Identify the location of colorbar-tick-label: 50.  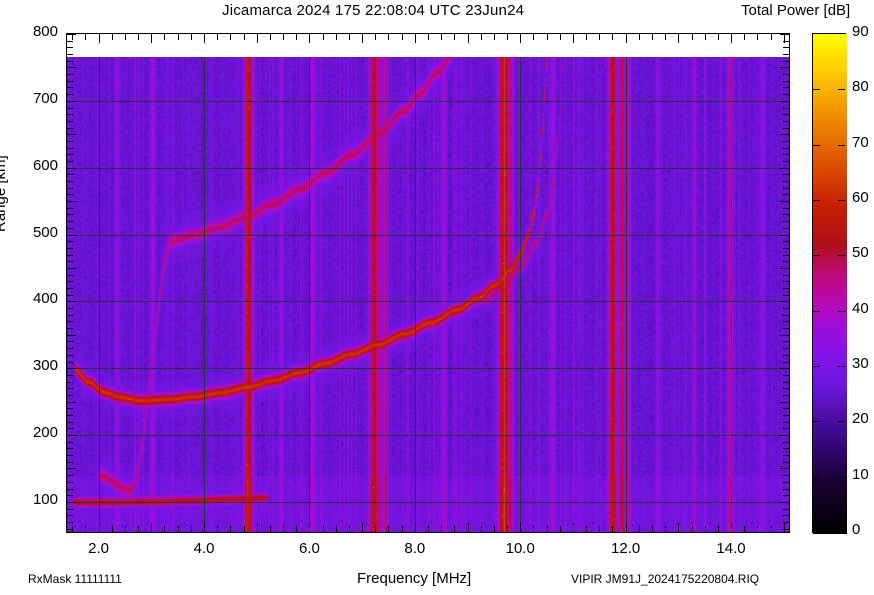
(860, 252).